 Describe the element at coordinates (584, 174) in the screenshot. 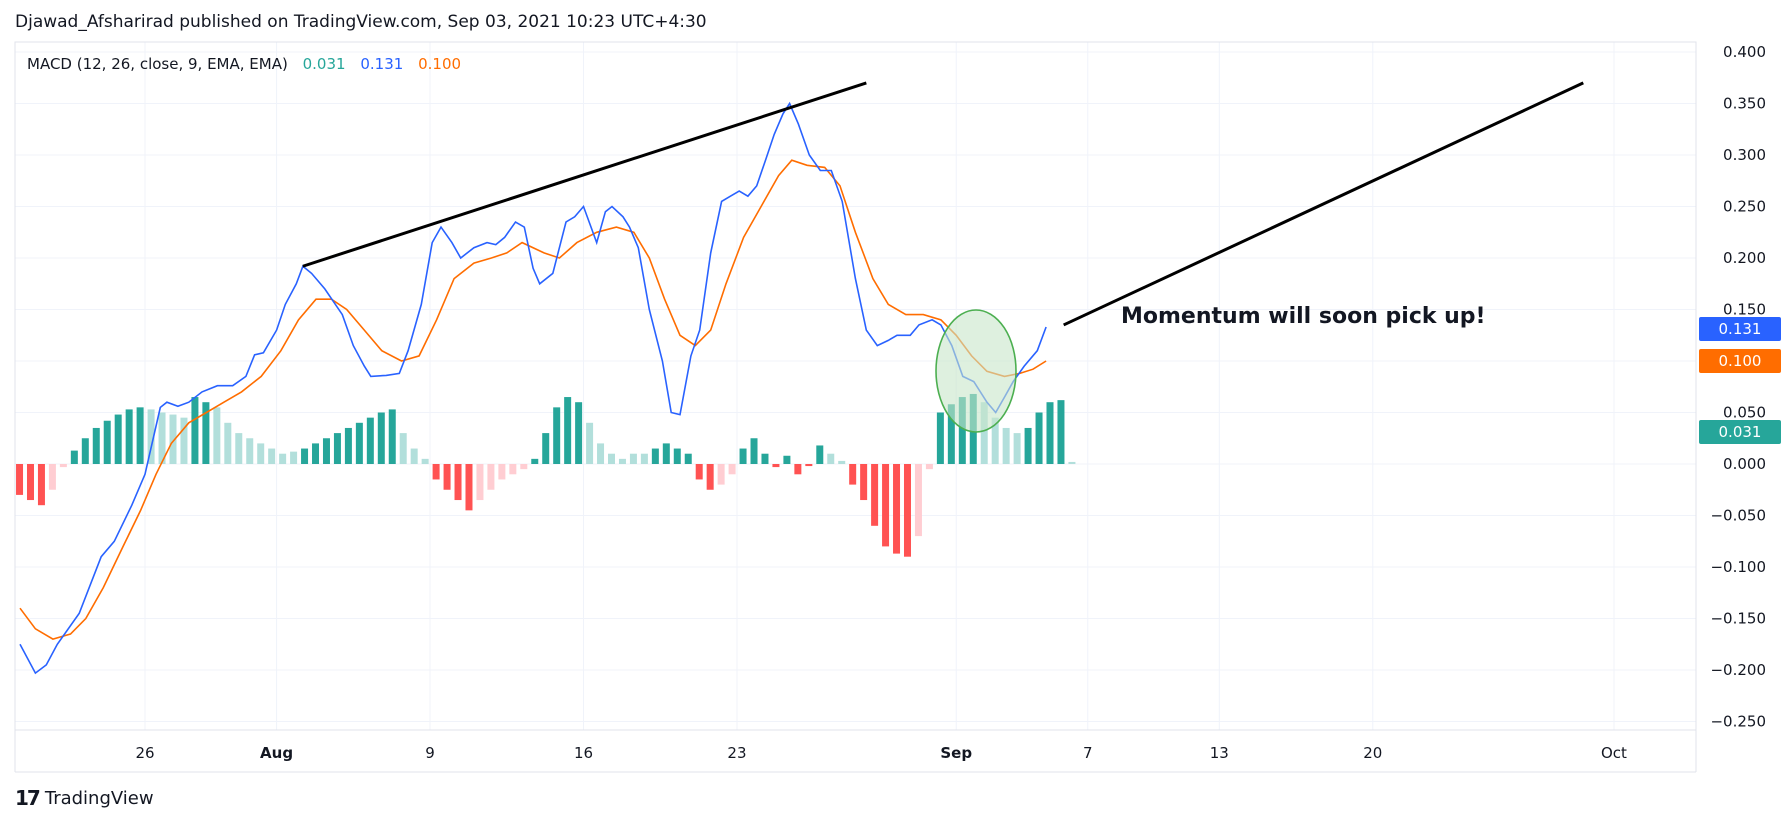

I see `trend-line` at that location.